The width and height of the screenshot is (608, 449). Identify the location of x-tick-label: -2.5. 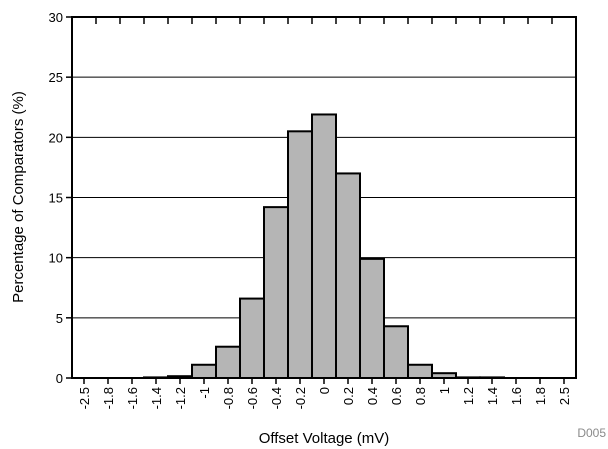
(84, 398).